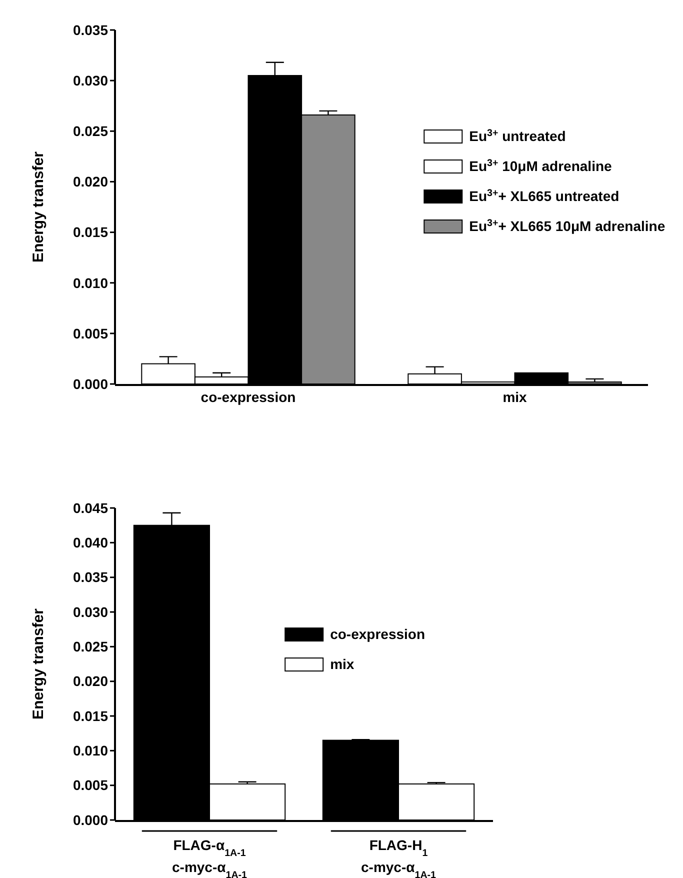 The height and width of the screenshot is (878, 683). I want to click on legend-label: co-expression, so click(378, 634).